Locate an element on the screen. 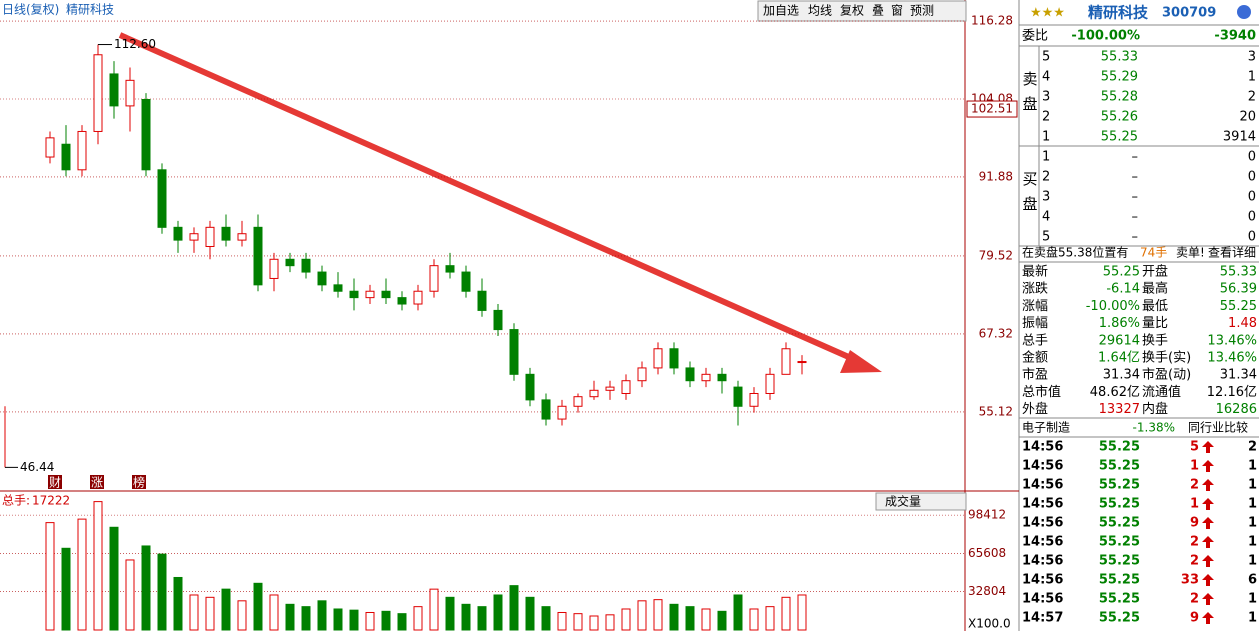  y-tick-label: 116.28 is located at coordinates (992, 21).